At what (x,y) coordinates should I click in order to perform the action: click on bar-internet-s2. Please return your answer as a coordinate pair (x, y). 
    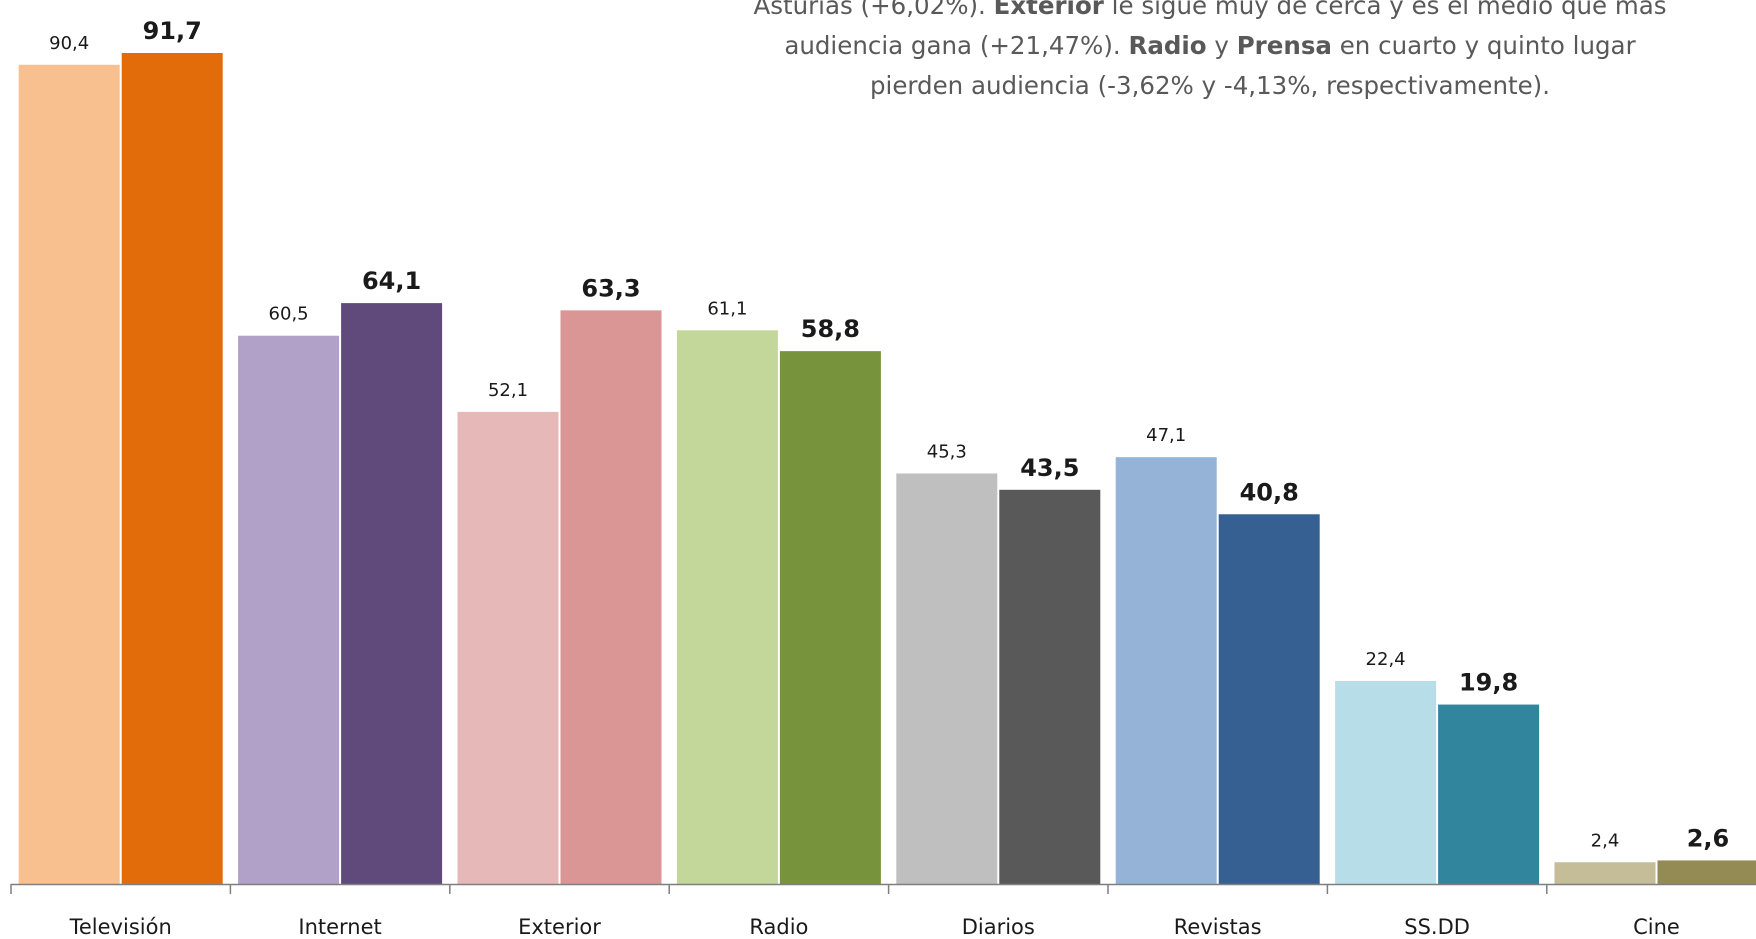
    Looking at the image, I should click on (392, 593).